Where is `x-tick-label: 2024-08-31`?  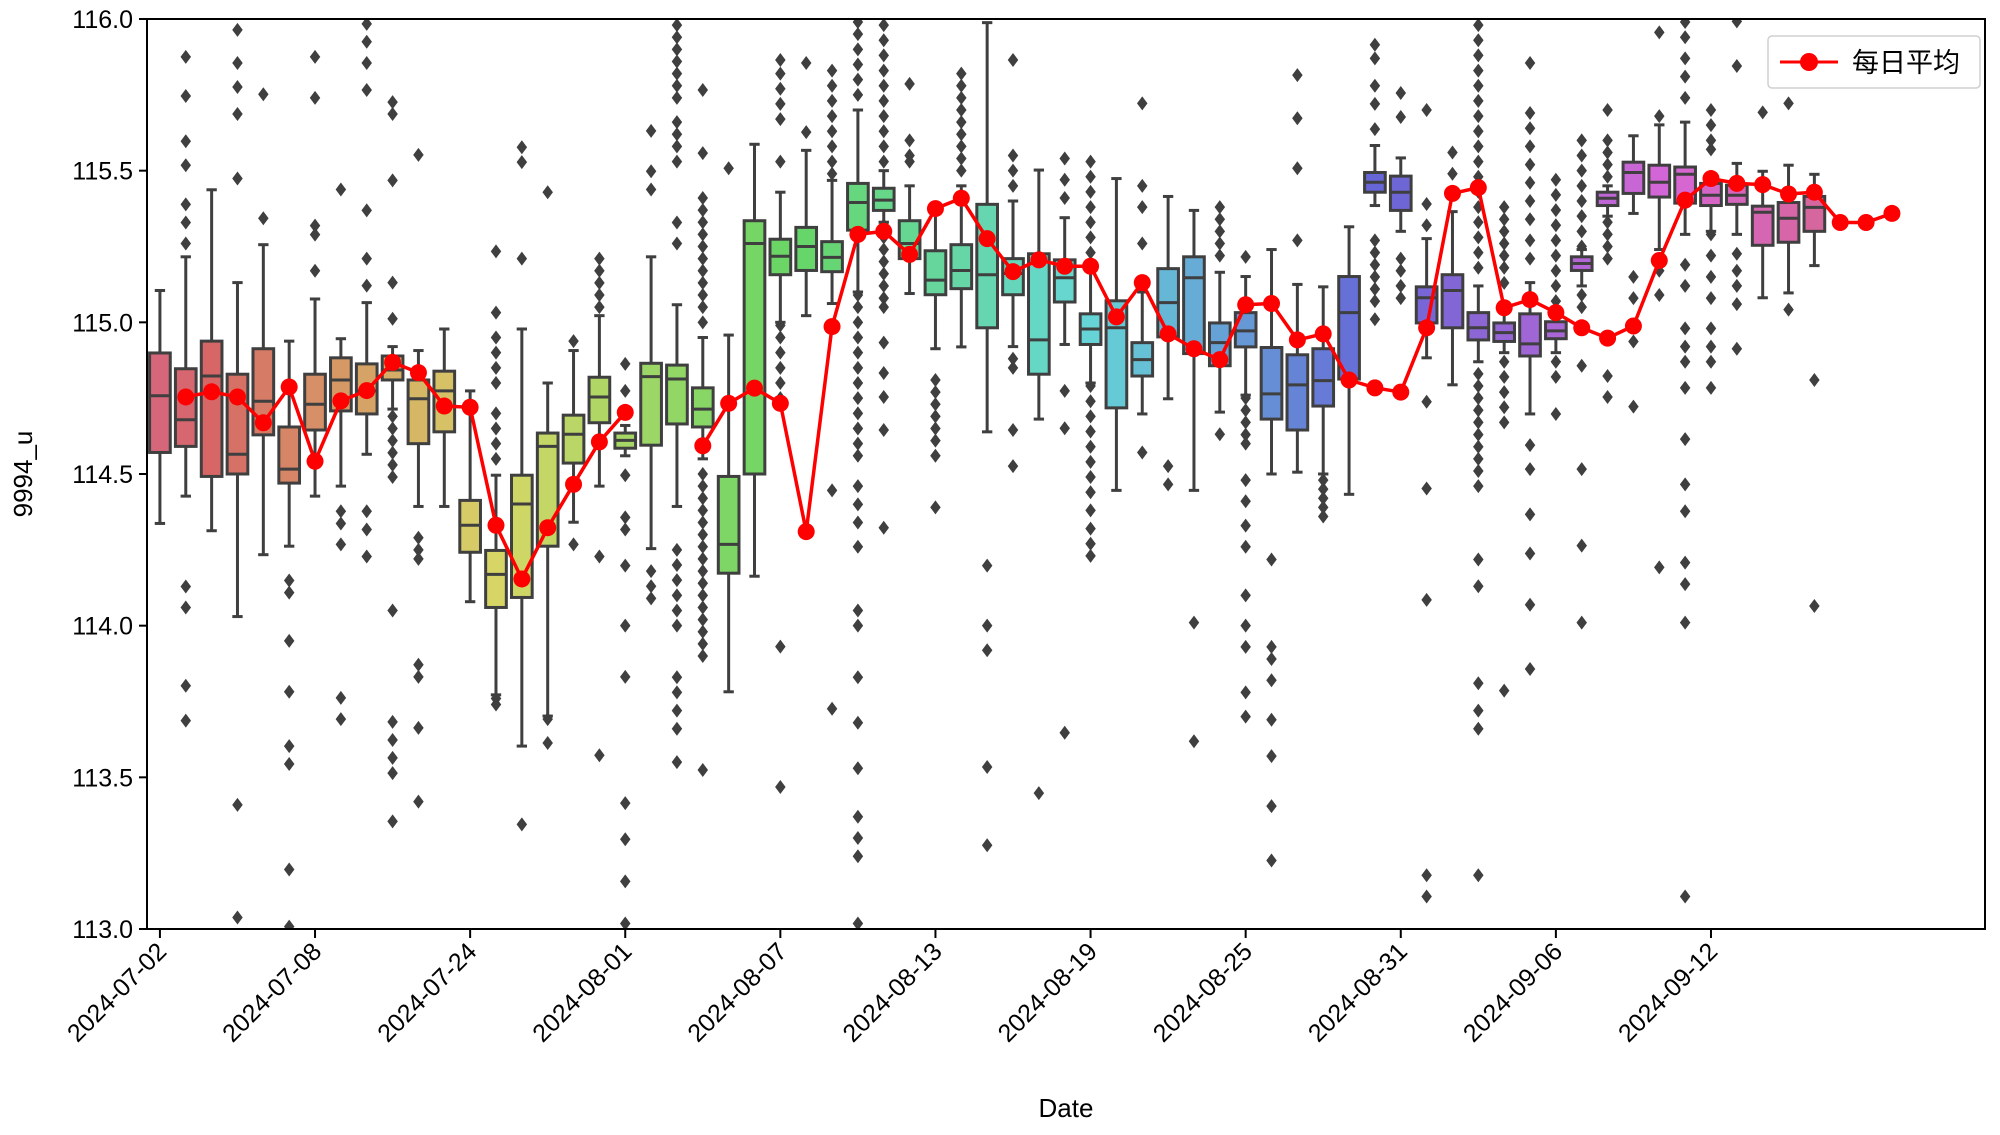
x-tick-label: 2024-08-31 is located at coordinates (1358, 992).